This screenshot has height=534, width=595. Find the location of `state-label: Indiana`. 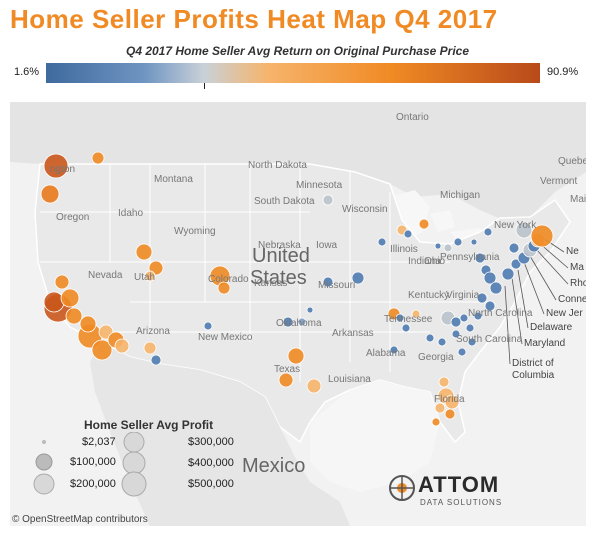

state-label: Indiana is located at coordinates (424, 261).